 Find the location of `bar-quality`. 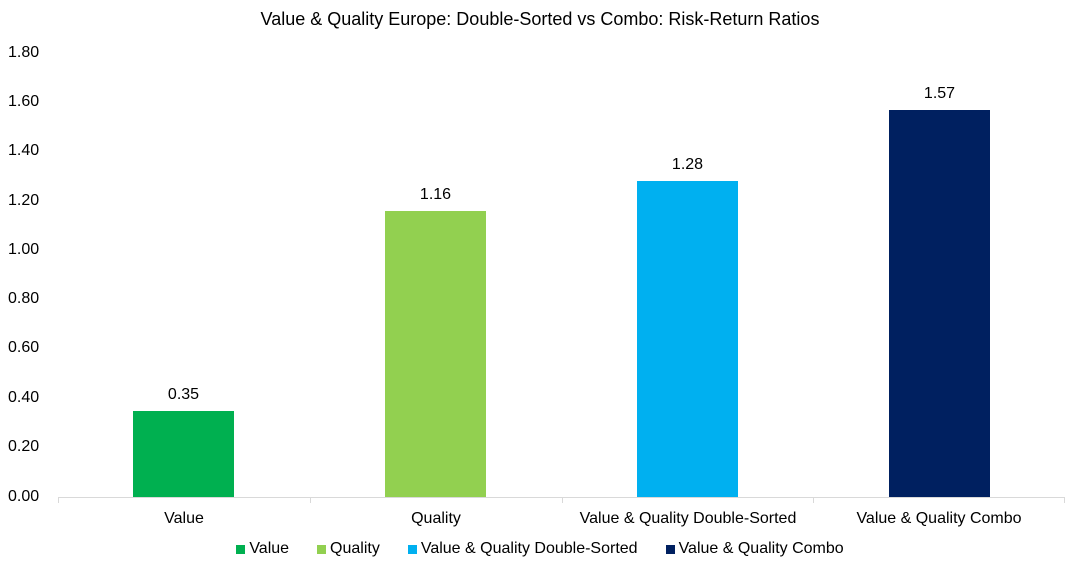

bar-quality is located at coordinates (435, 354).